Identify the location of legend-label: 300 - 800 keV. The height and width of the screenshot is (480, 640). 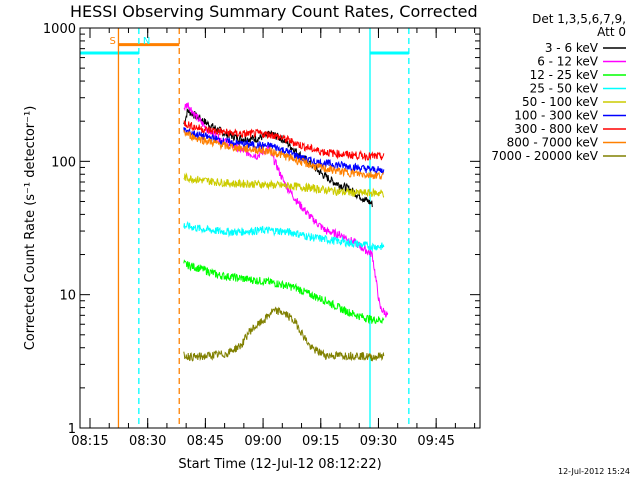
(556, 129).